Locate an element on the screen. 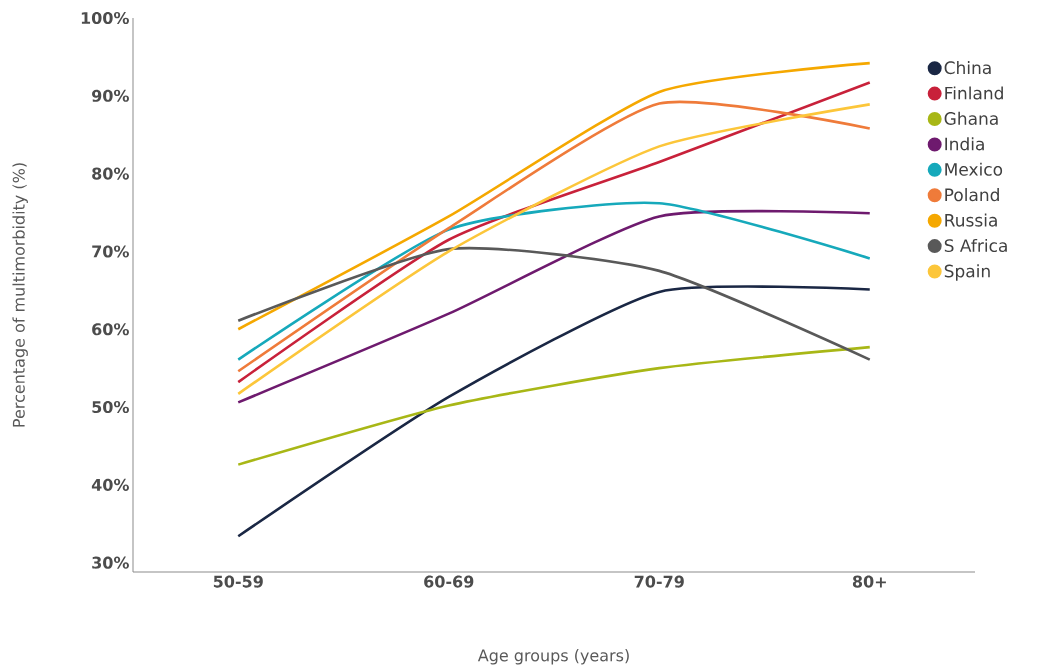  x-axis-title: Age groups (years) is located at coordinates (553, 657).